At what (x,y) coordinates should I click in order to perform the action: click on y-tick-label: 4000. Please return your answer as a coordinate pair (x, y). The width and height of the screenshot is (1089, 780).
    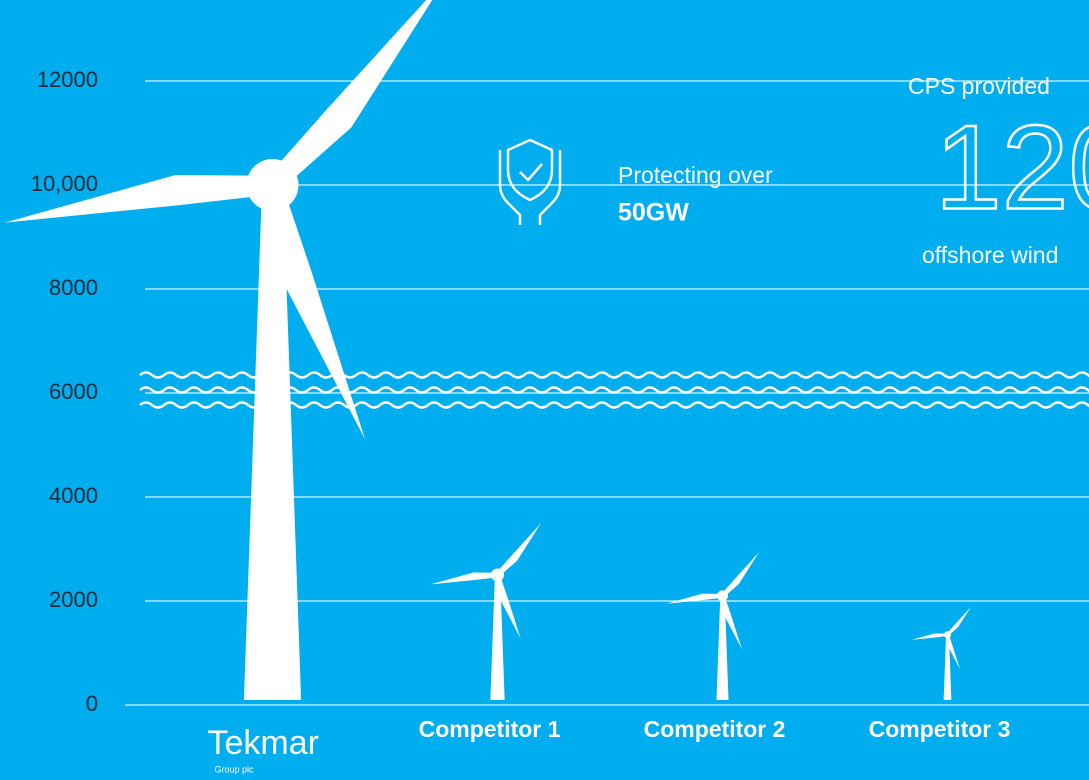
    Looking at the image, I should click on (73, 495).